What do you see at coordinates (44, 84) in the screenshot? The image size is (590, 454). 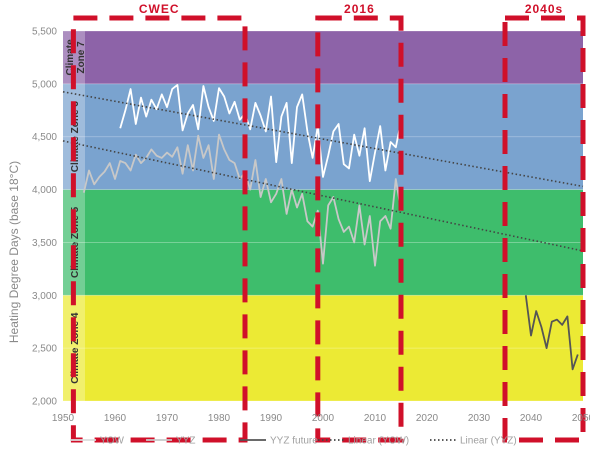 I see `y-tick-label: 5,000` at bounding box center [44, 84].